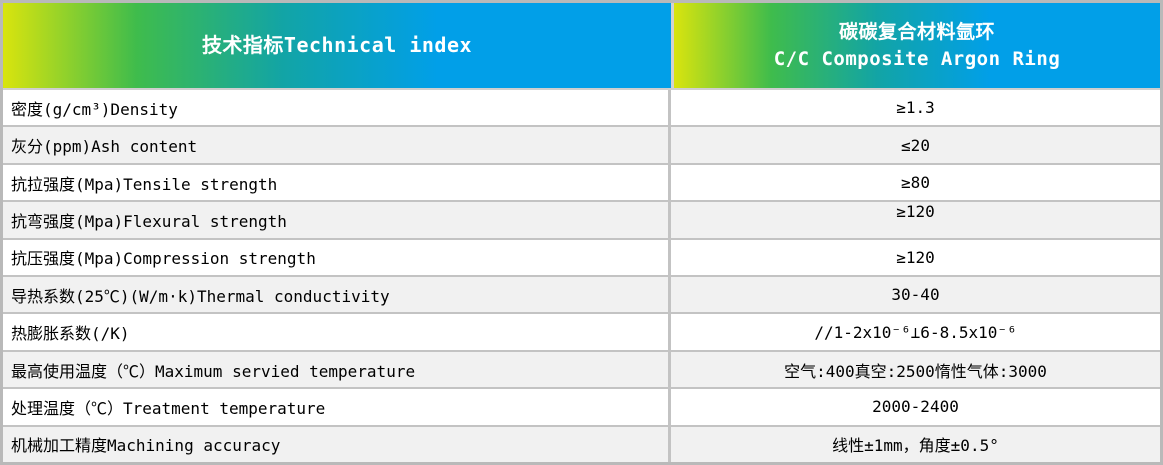 The image size is (1163, 465). I want to click on row-label: 热膨胀系数(/K), so click(337, 332).